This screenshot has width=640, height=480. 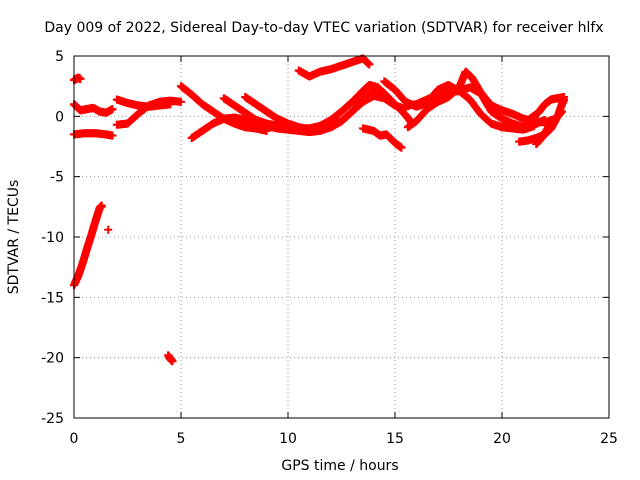 I want to click on x-axis-label: GPS time / hours, so click(x=339, y=466).